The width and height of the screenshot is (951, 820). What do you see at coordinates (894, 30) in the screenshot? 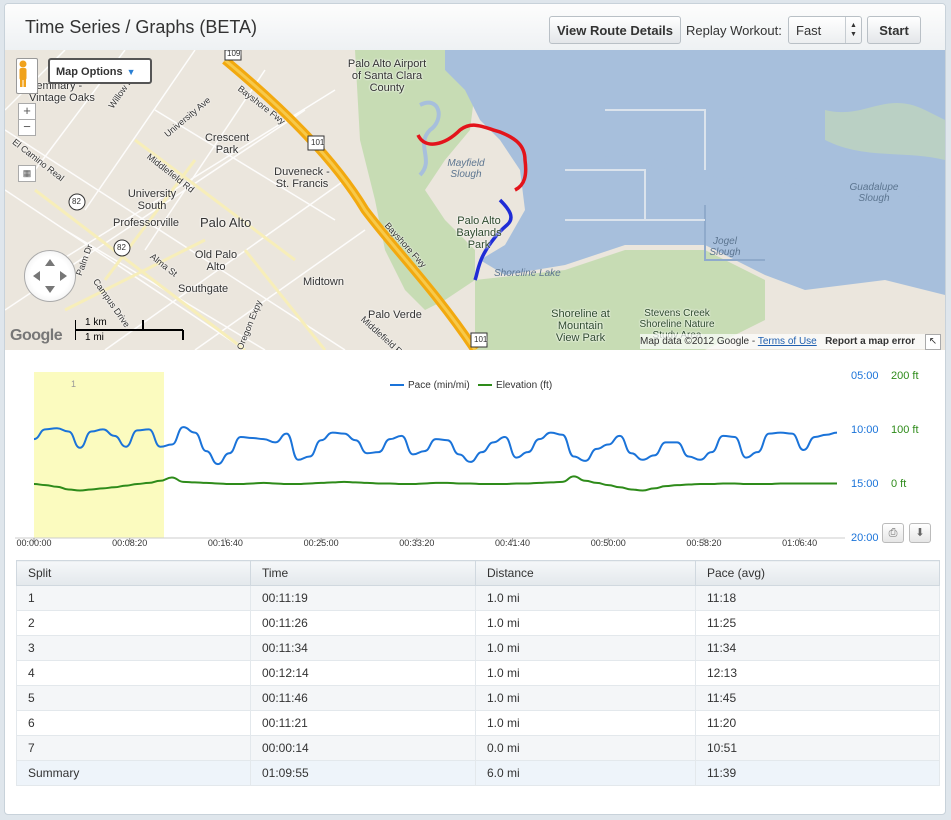
I see `start-button: Start` at bounding box center [894, 30].